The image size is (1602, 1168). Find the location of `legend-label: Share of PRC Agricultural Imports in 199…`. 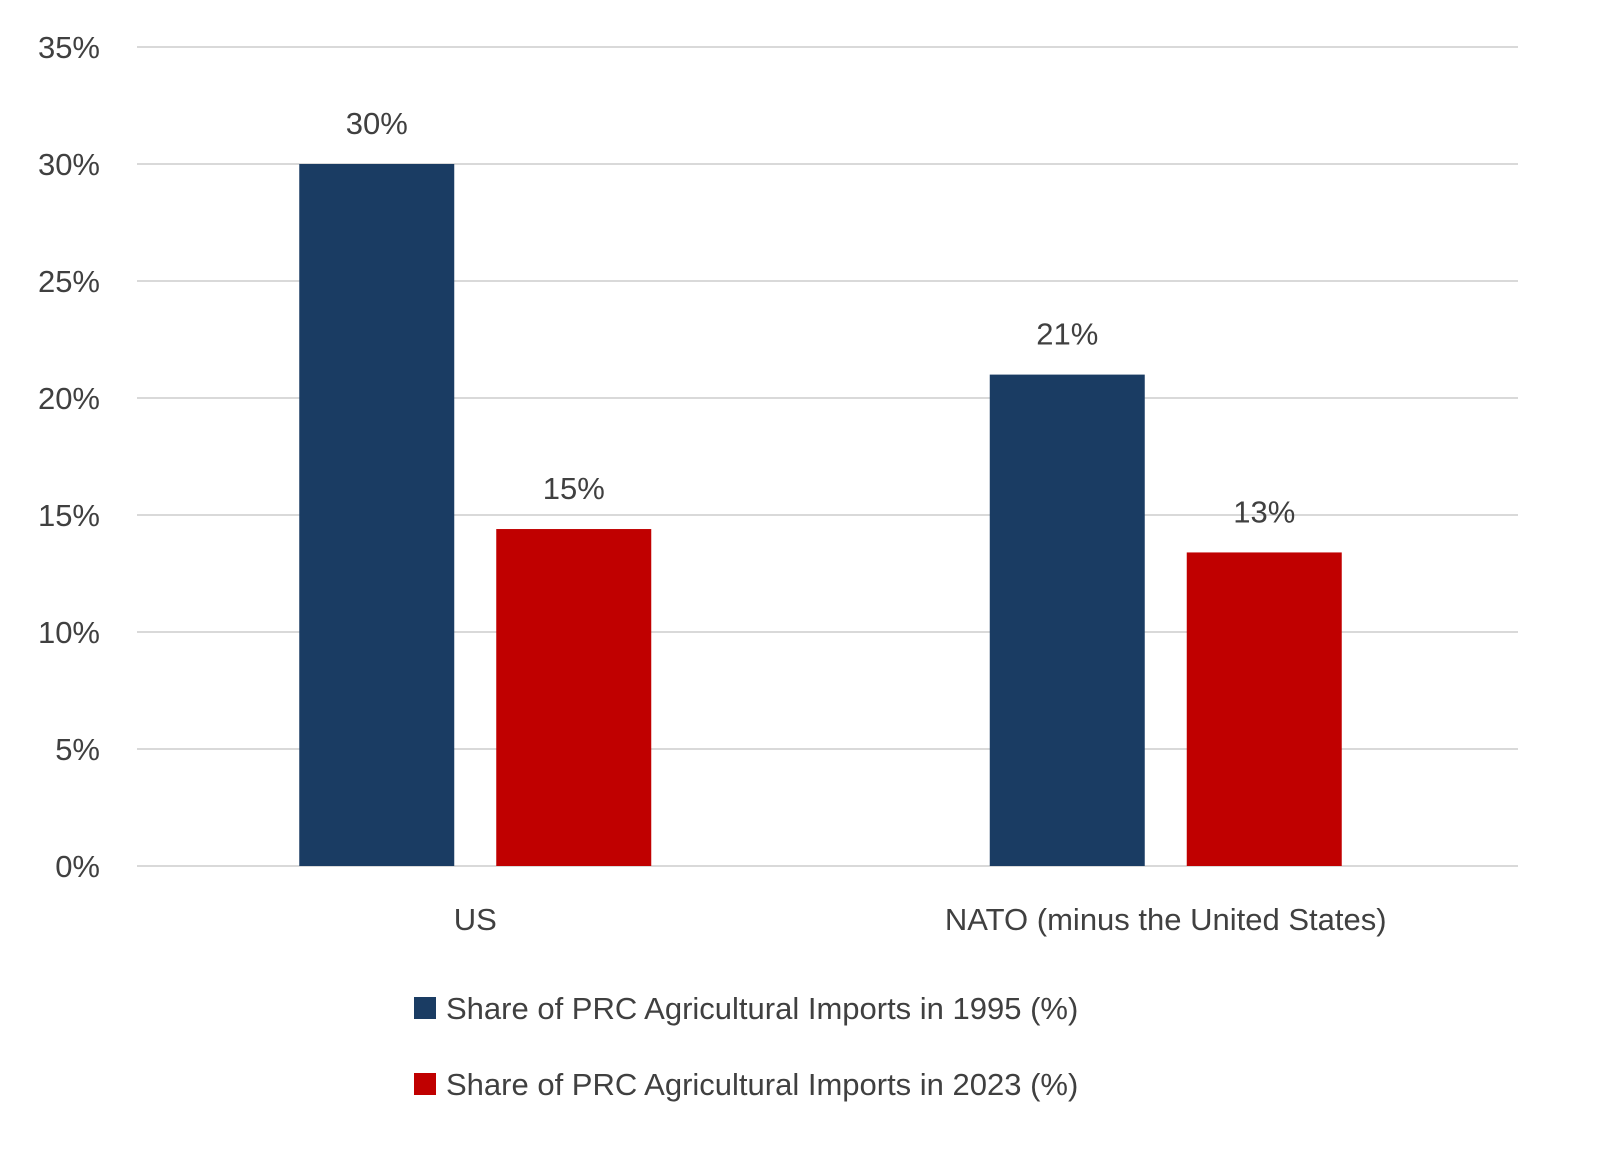

legend-label: Share of PRC Agricultural Imports in 199… is located at coordinates (762, 1008).